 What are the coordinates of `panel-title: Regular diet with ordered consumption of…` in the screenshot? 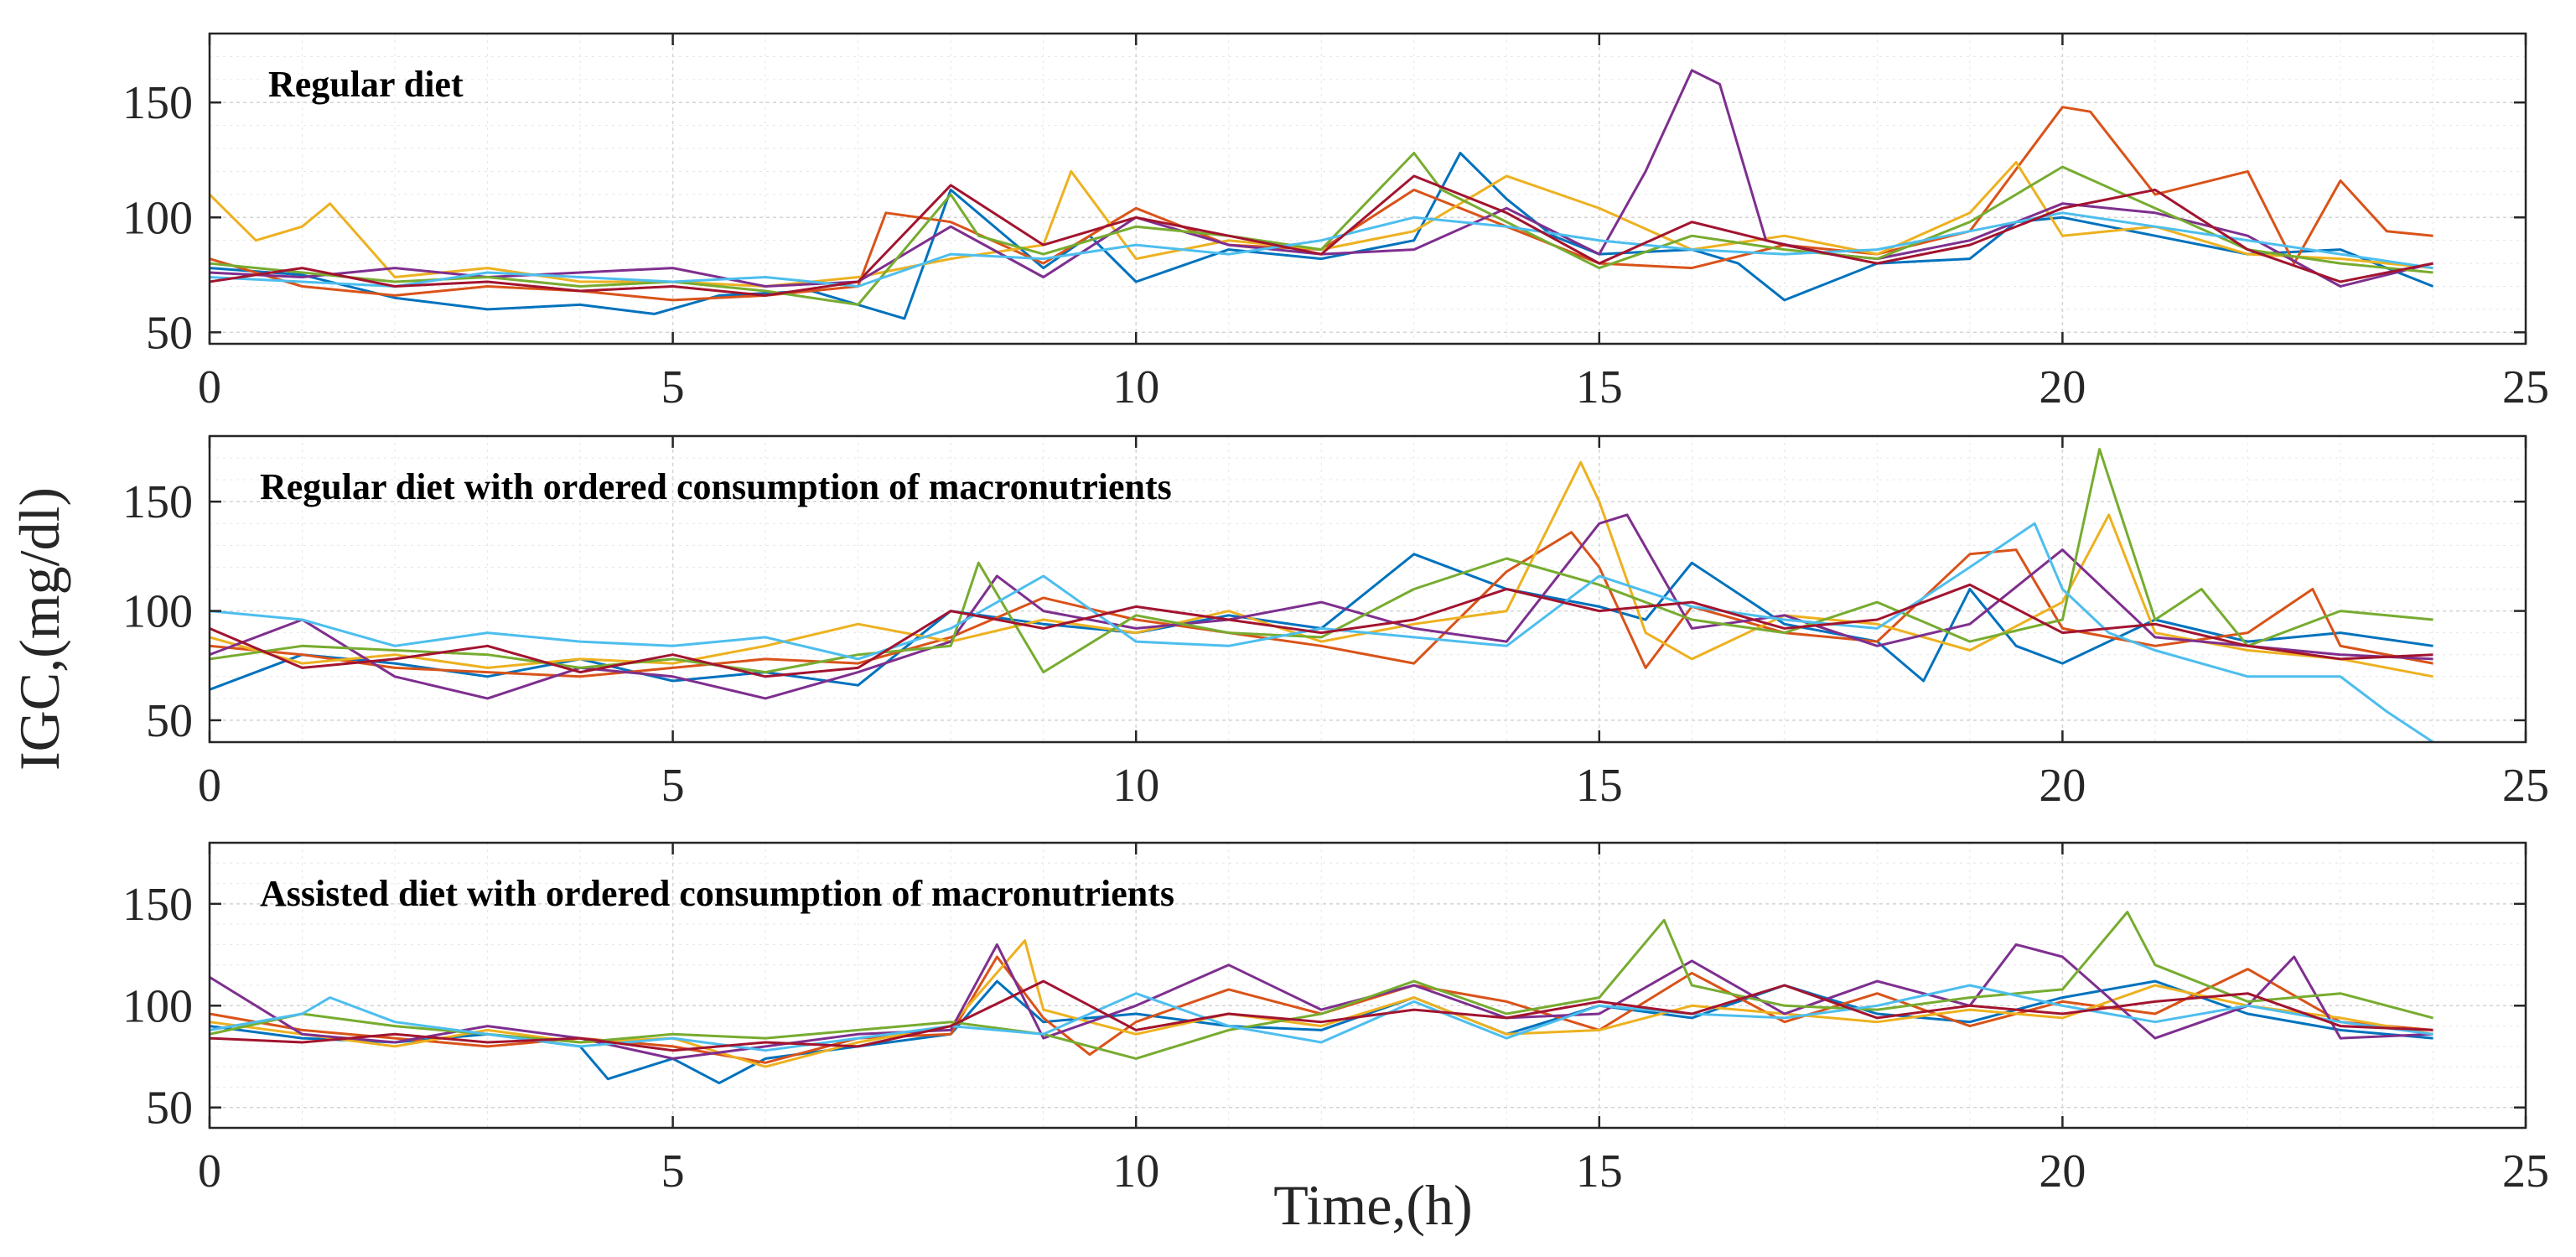 It's located at (716, 486).